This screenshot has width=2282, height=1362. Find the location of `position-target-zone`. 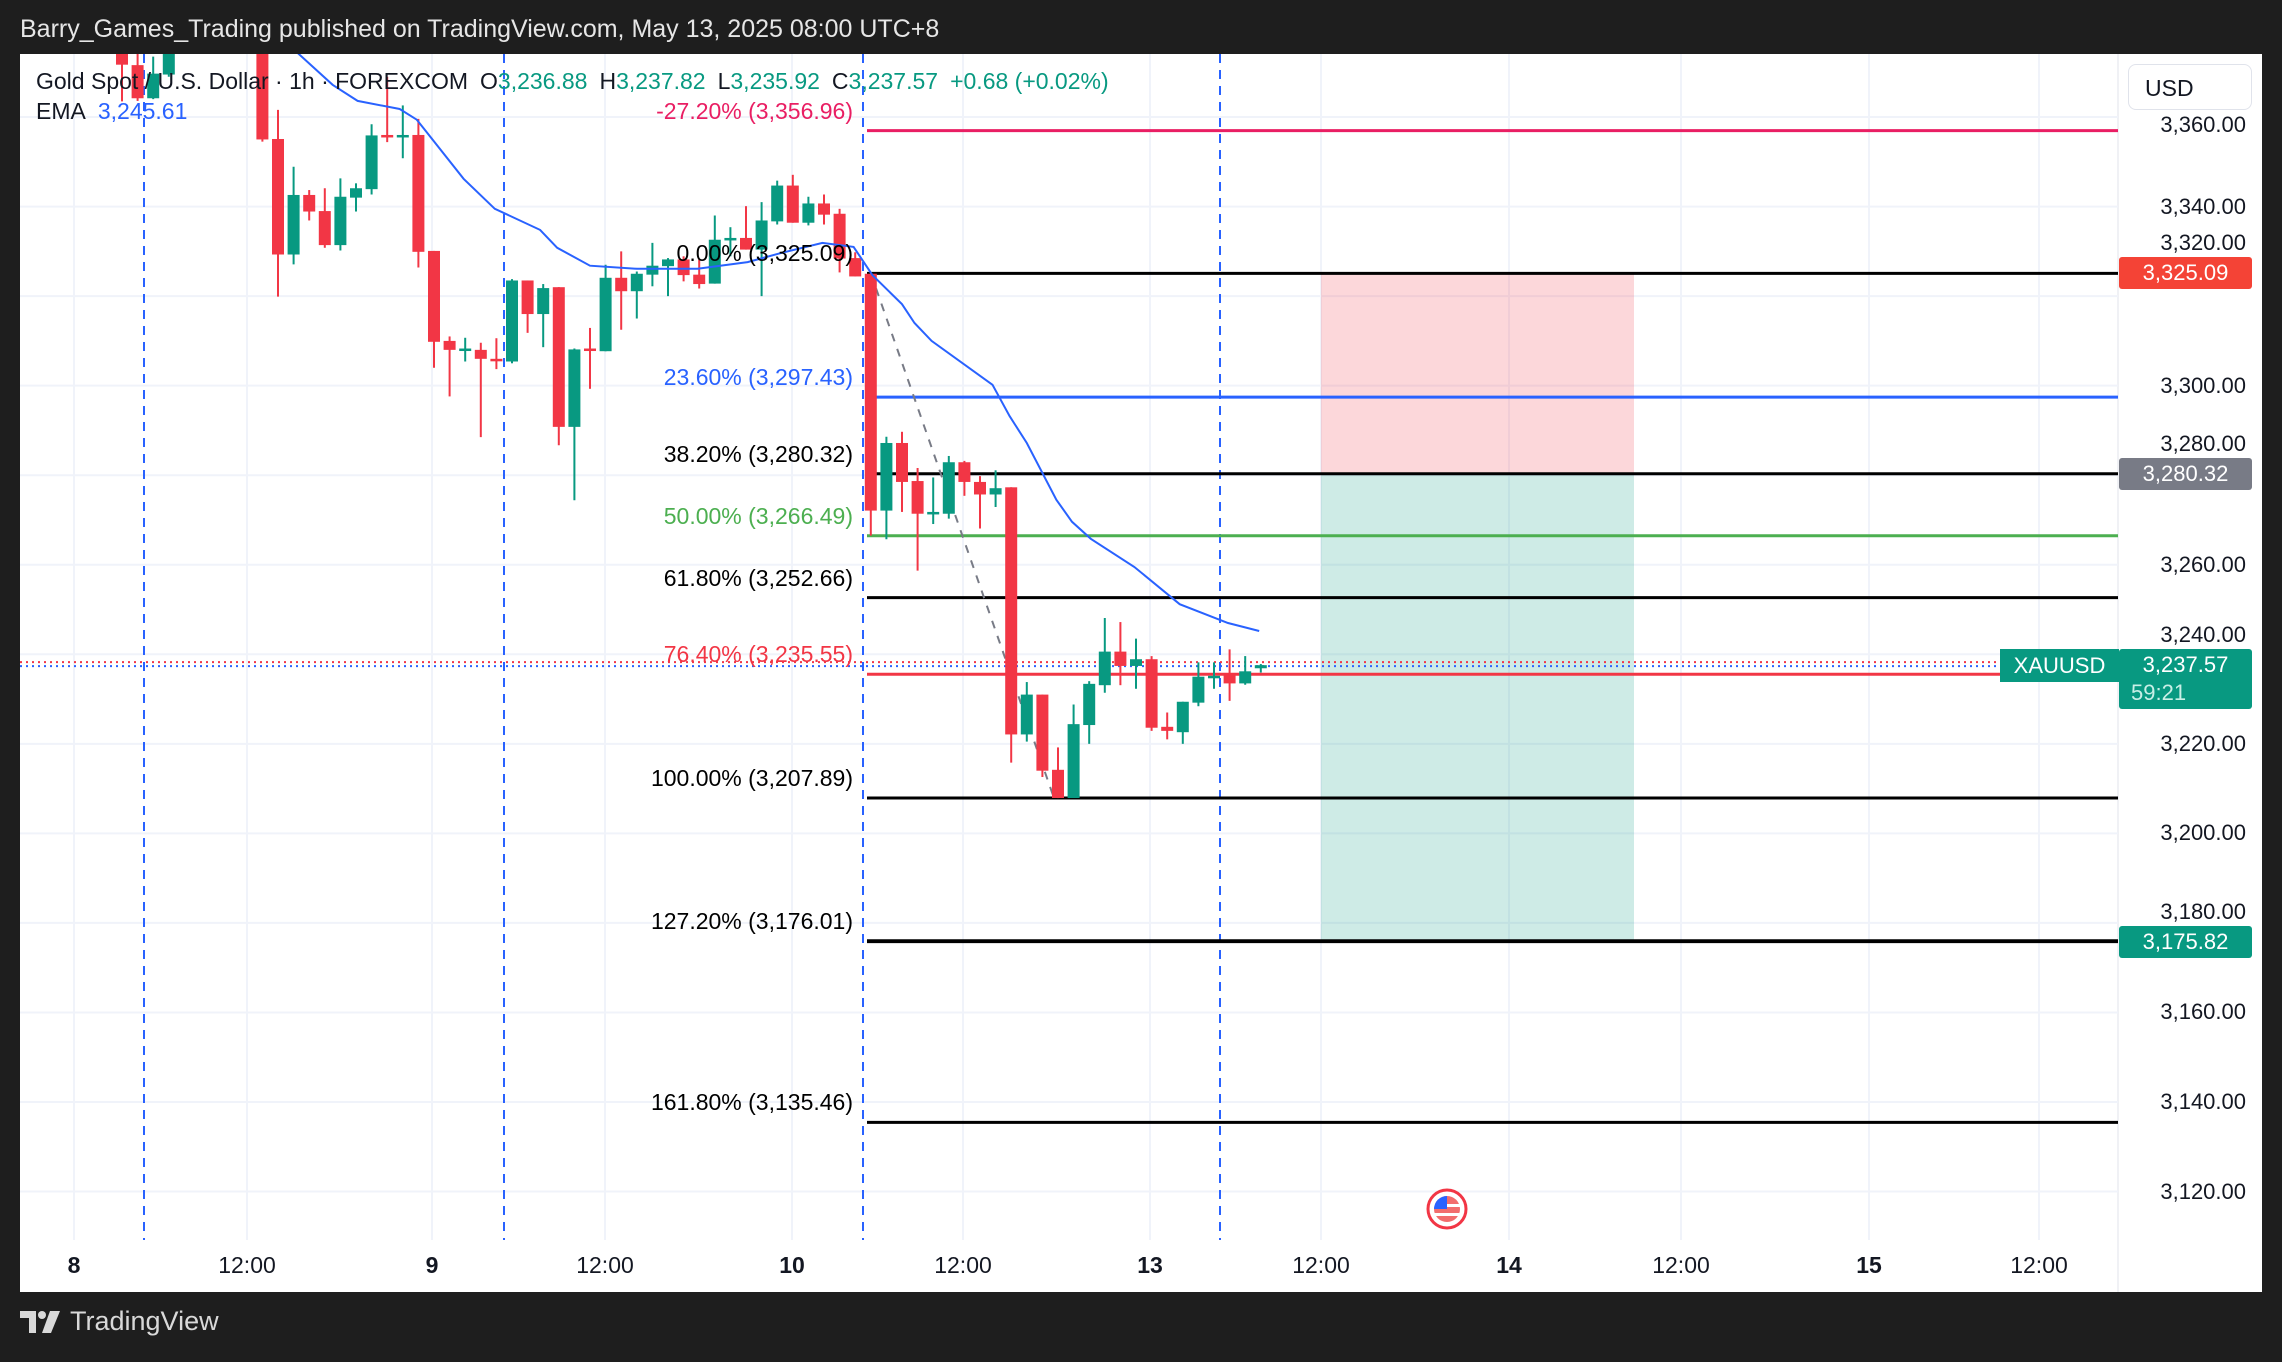

position-target-zone is located at coordinates (1477, 707).